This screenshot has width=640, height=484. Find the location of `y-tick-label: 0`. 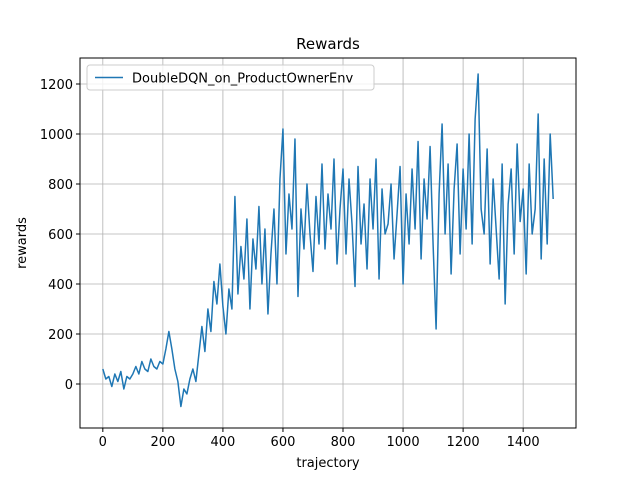

y-tick-label: 0 is located at coordinates (69, 385).